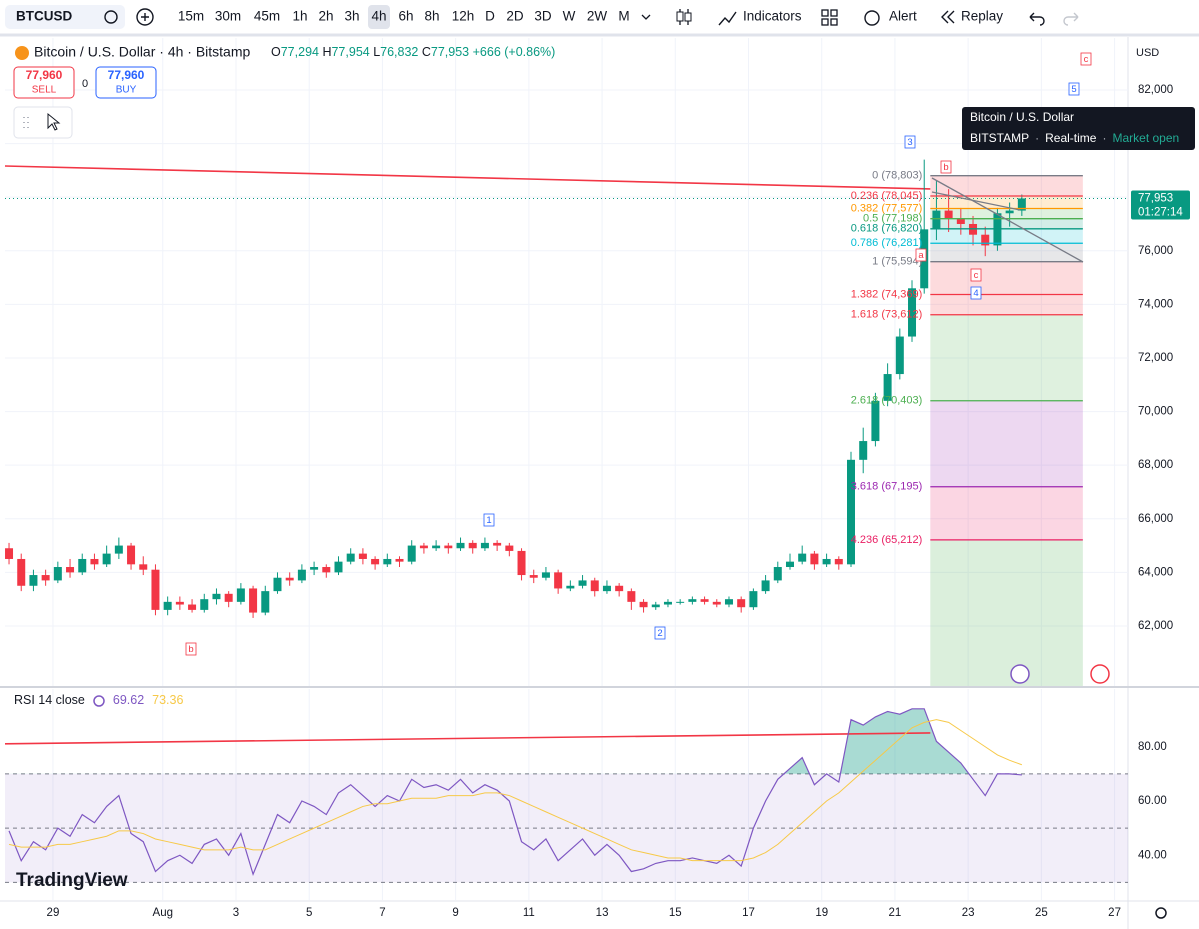  Describe the element at coordinates (1160, 205) in the screenshot. I see `price-label-bg` at that location.